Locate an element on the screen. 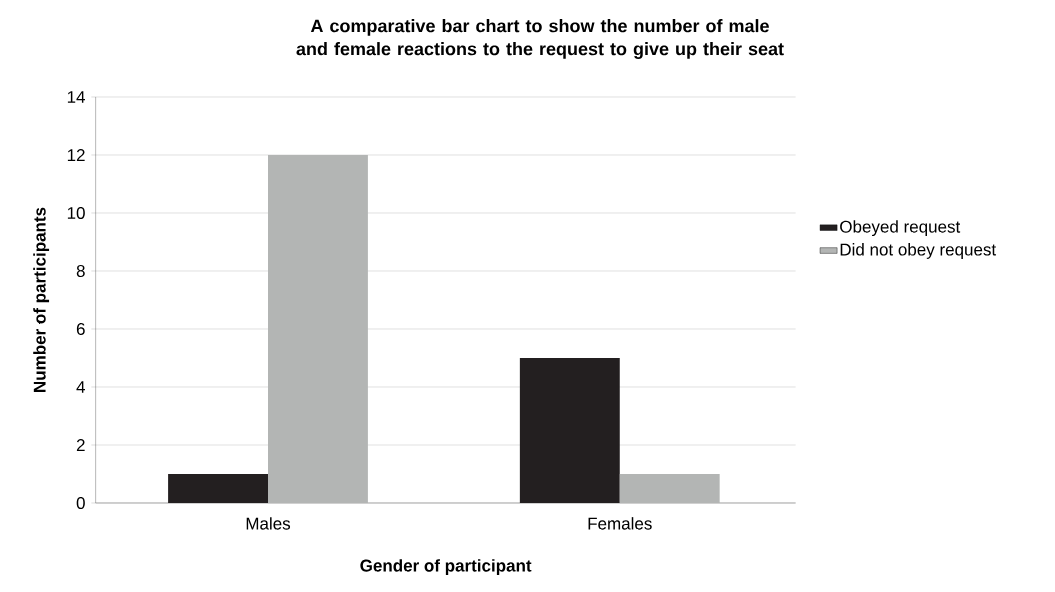  x-axis-title: Gender of participant is located at coordinates (446, 567).